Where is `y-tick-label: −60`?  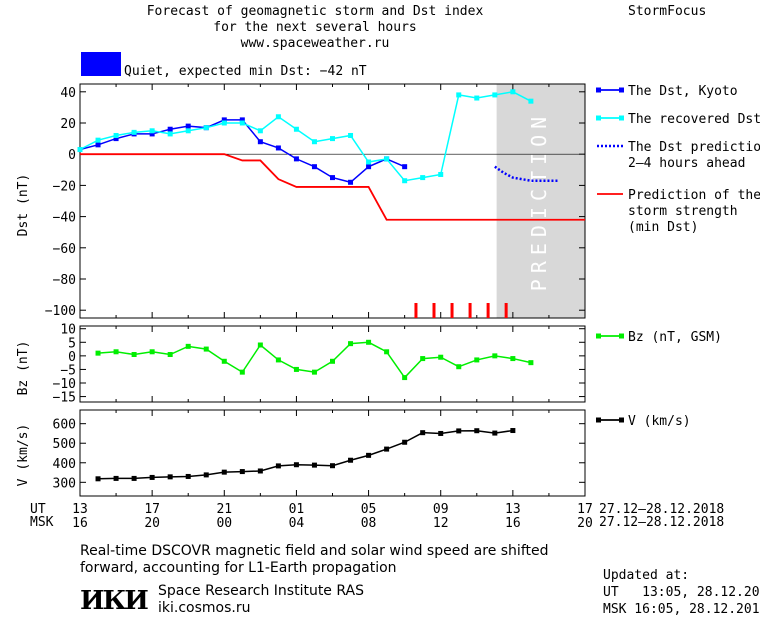 y-tick-label: −60 is located at coordinates (64, 249).